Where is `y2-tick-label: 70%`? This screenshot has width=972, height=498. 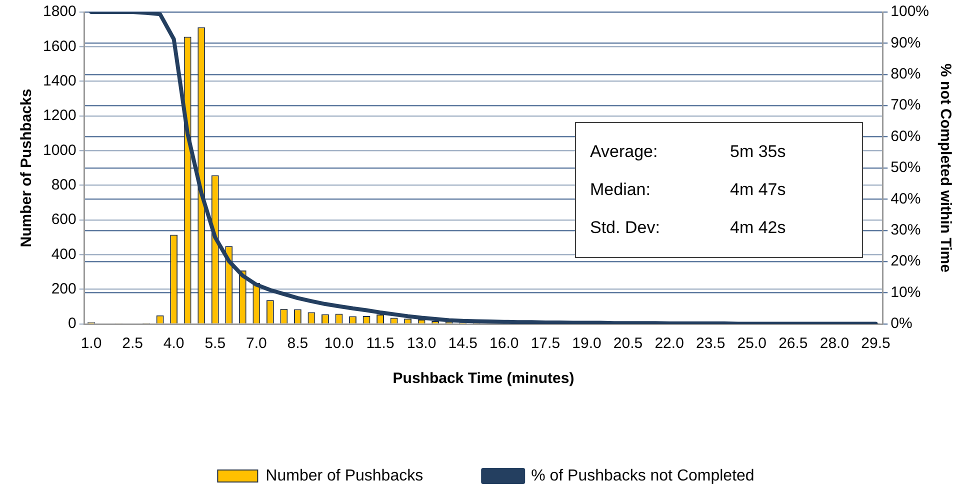
y2-tick-label: 70% is located at coordinates (905, 105).